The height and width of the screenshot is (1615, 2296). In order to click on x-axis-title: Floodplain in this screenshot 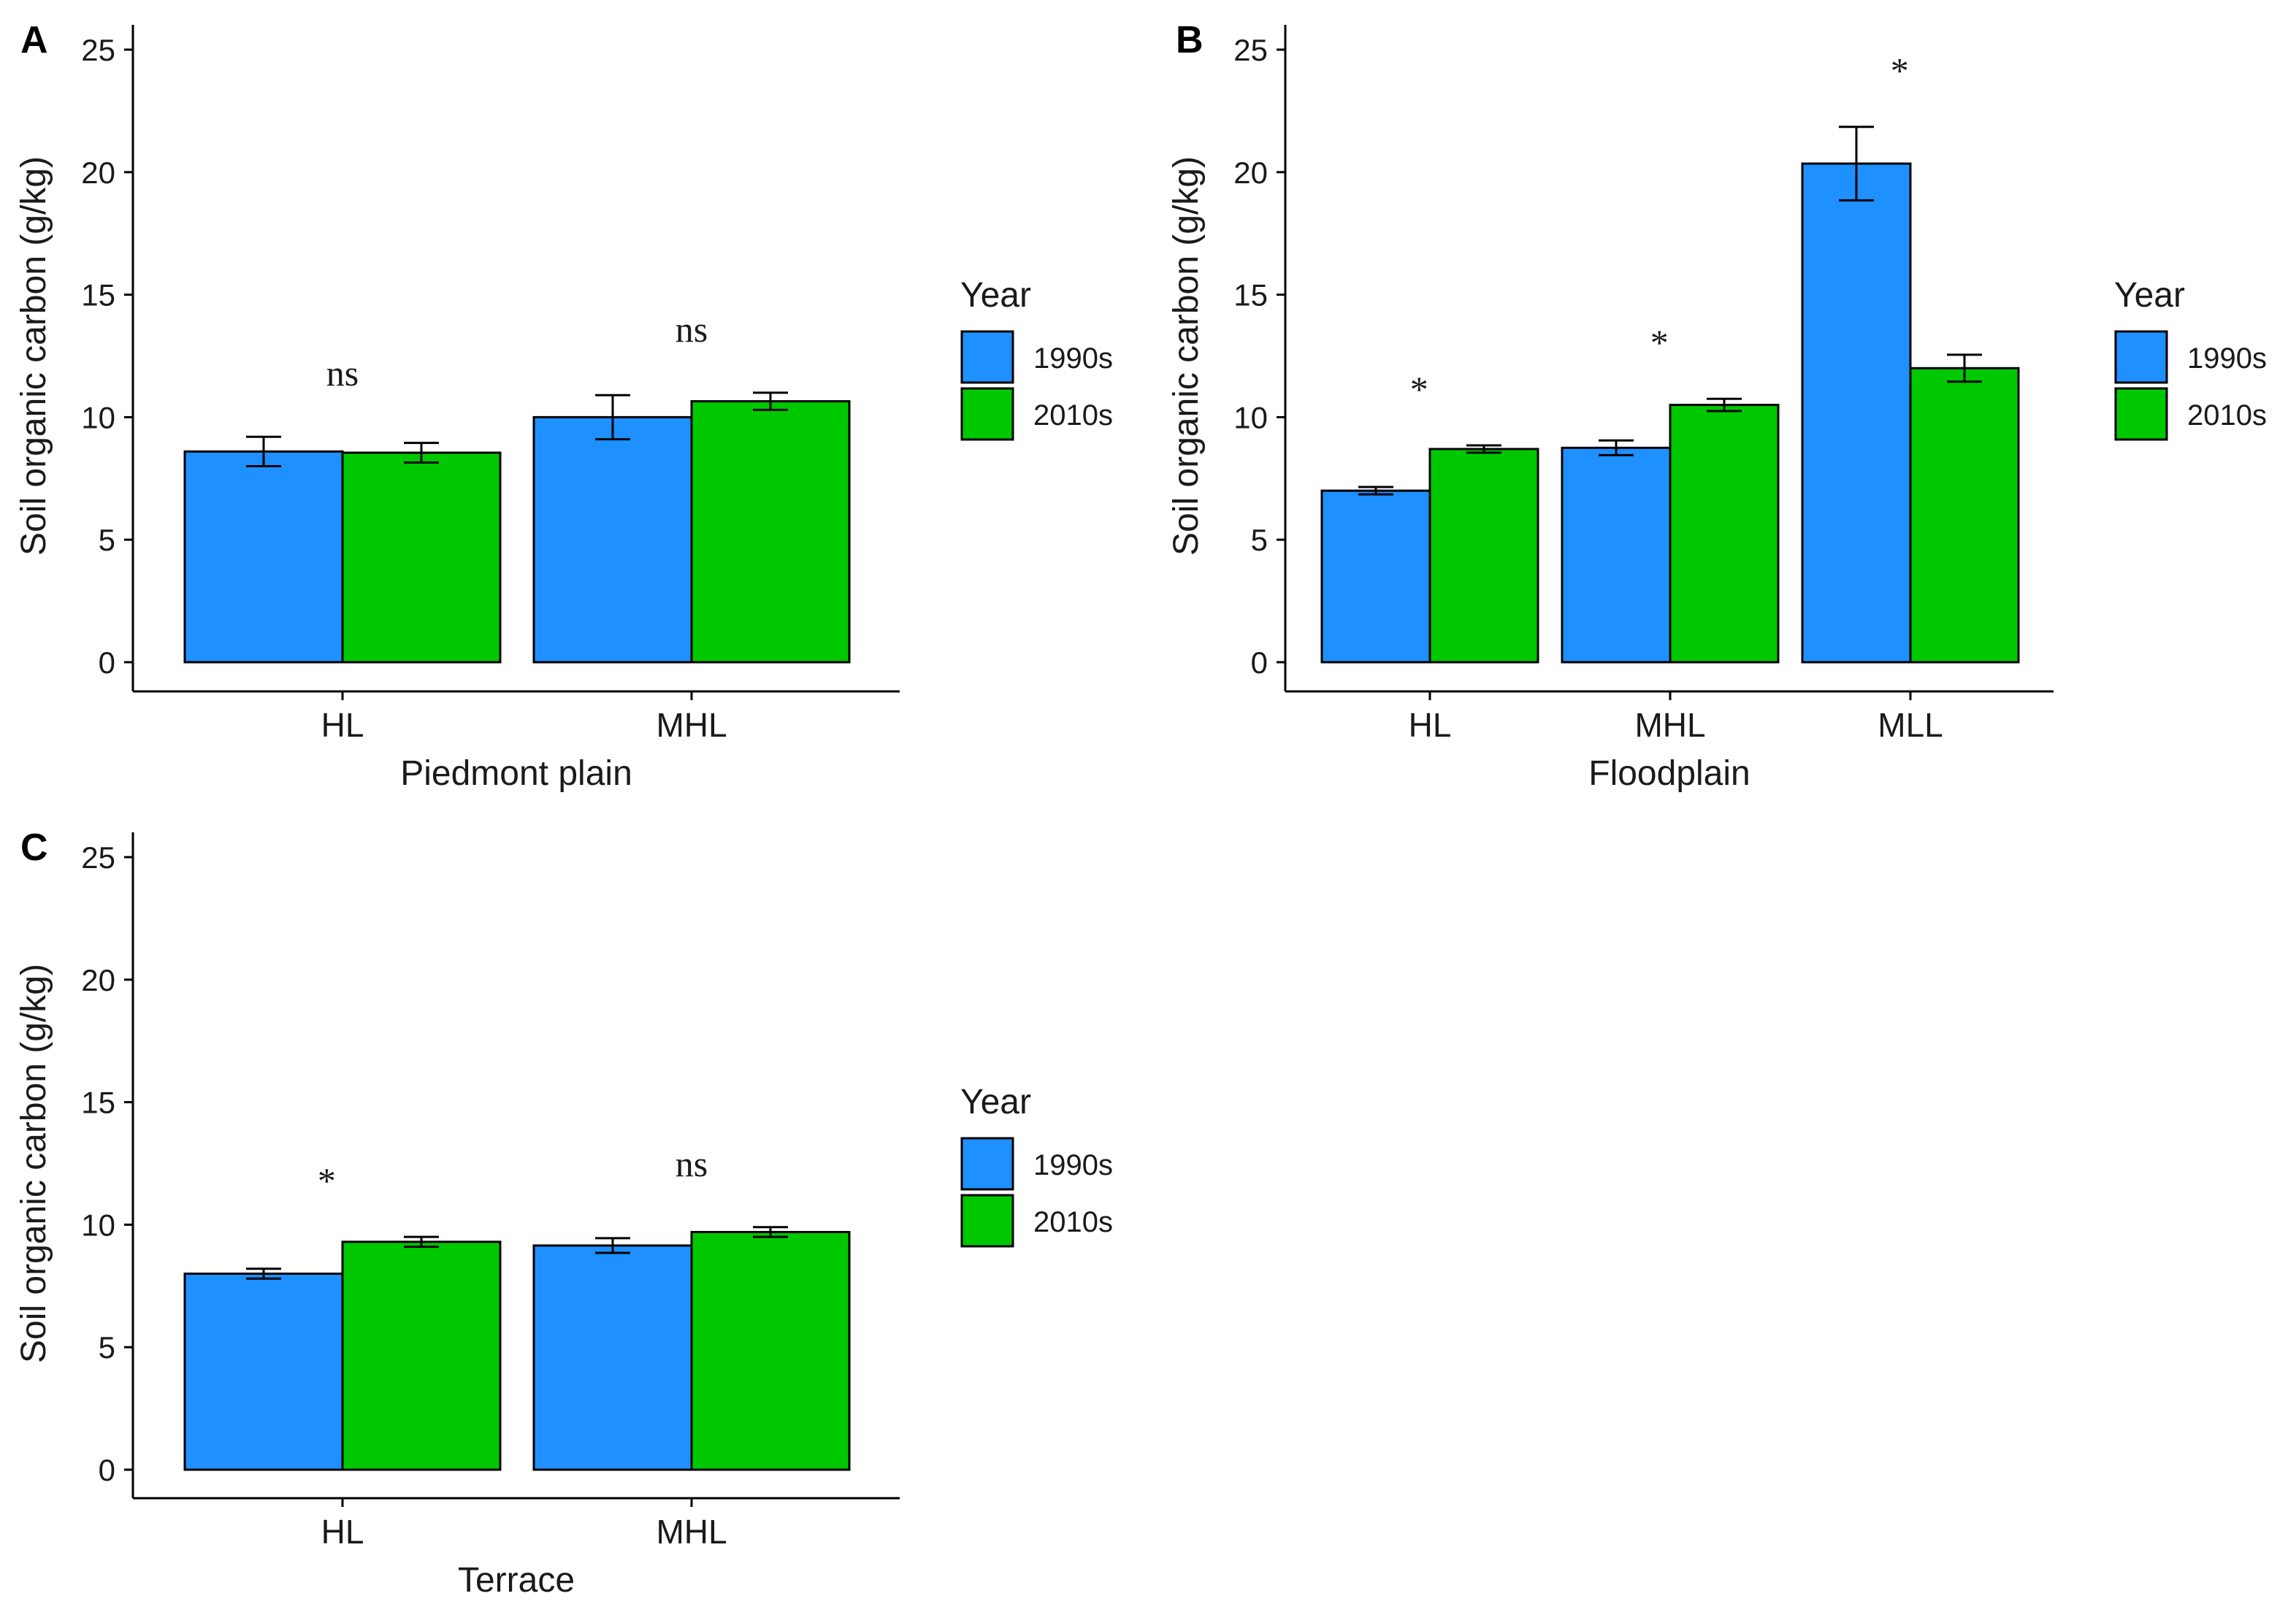, I will do `click(1669, 773)`.